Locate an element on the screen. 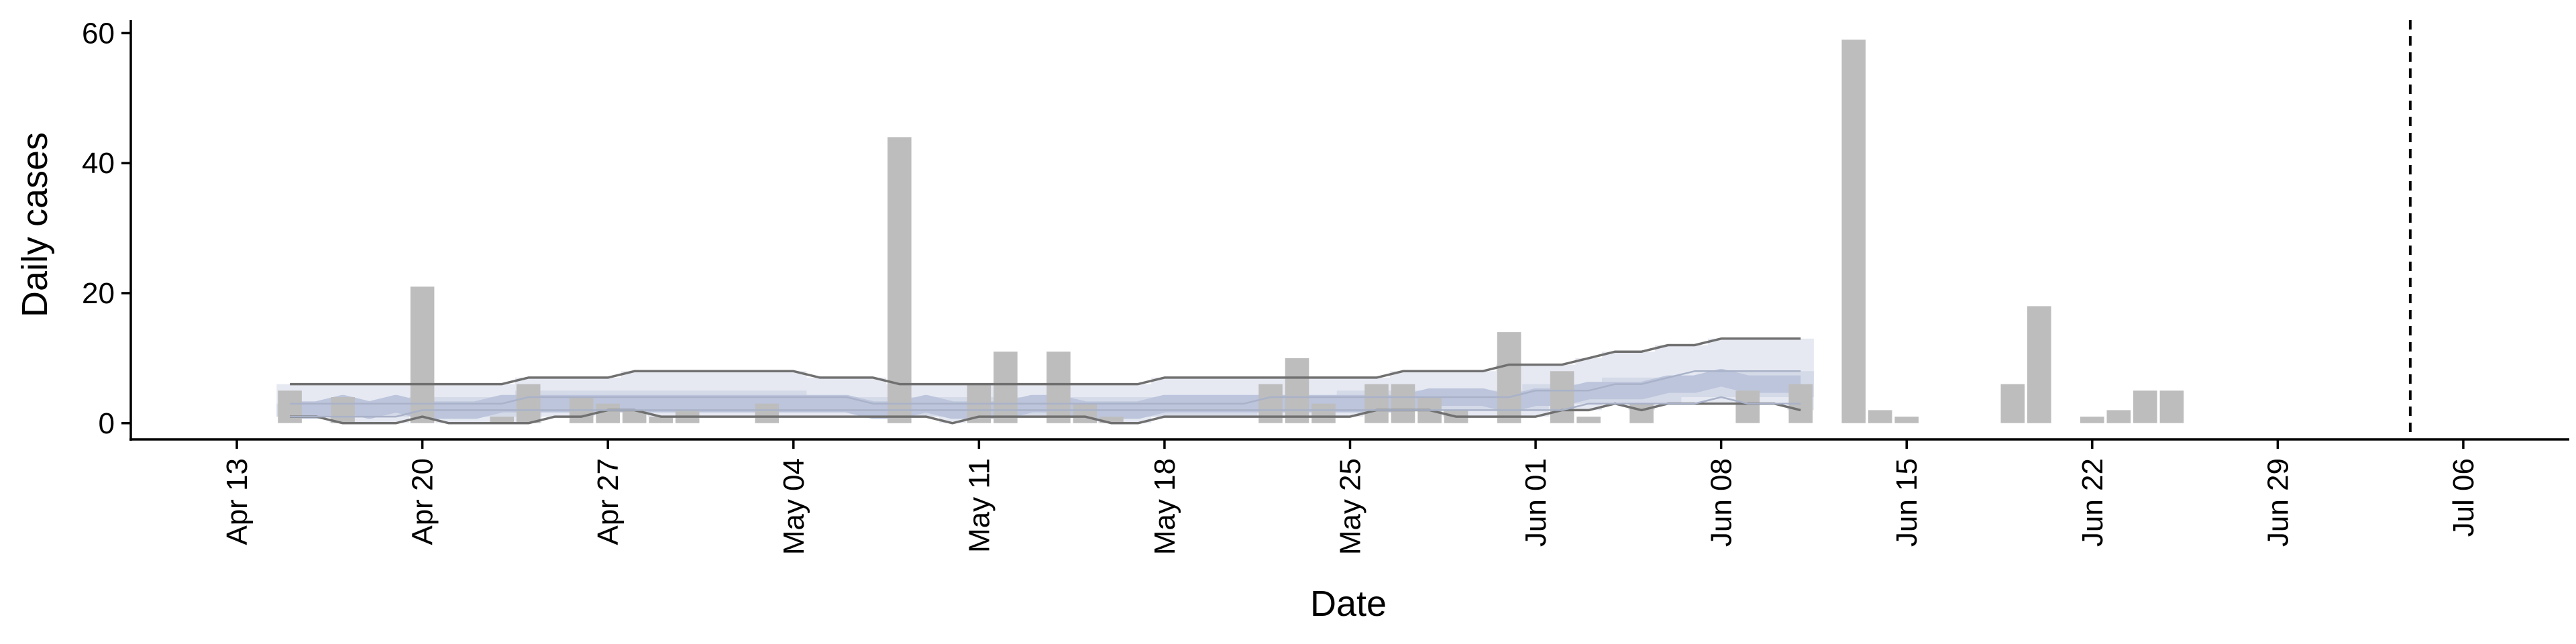  outer-upper-line is located at coordinates (1045, 361).